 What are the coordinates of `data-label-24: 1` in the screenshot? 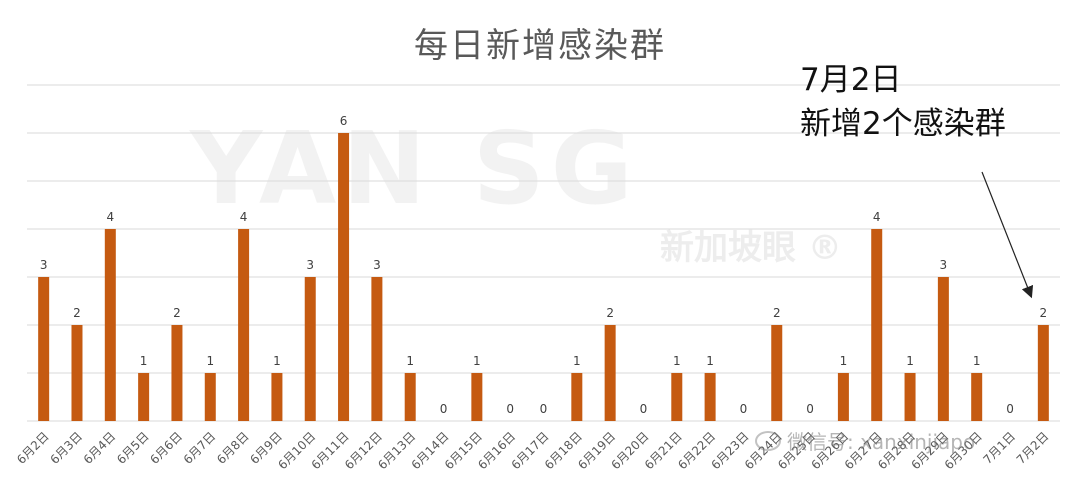 It's located at (844, 361).